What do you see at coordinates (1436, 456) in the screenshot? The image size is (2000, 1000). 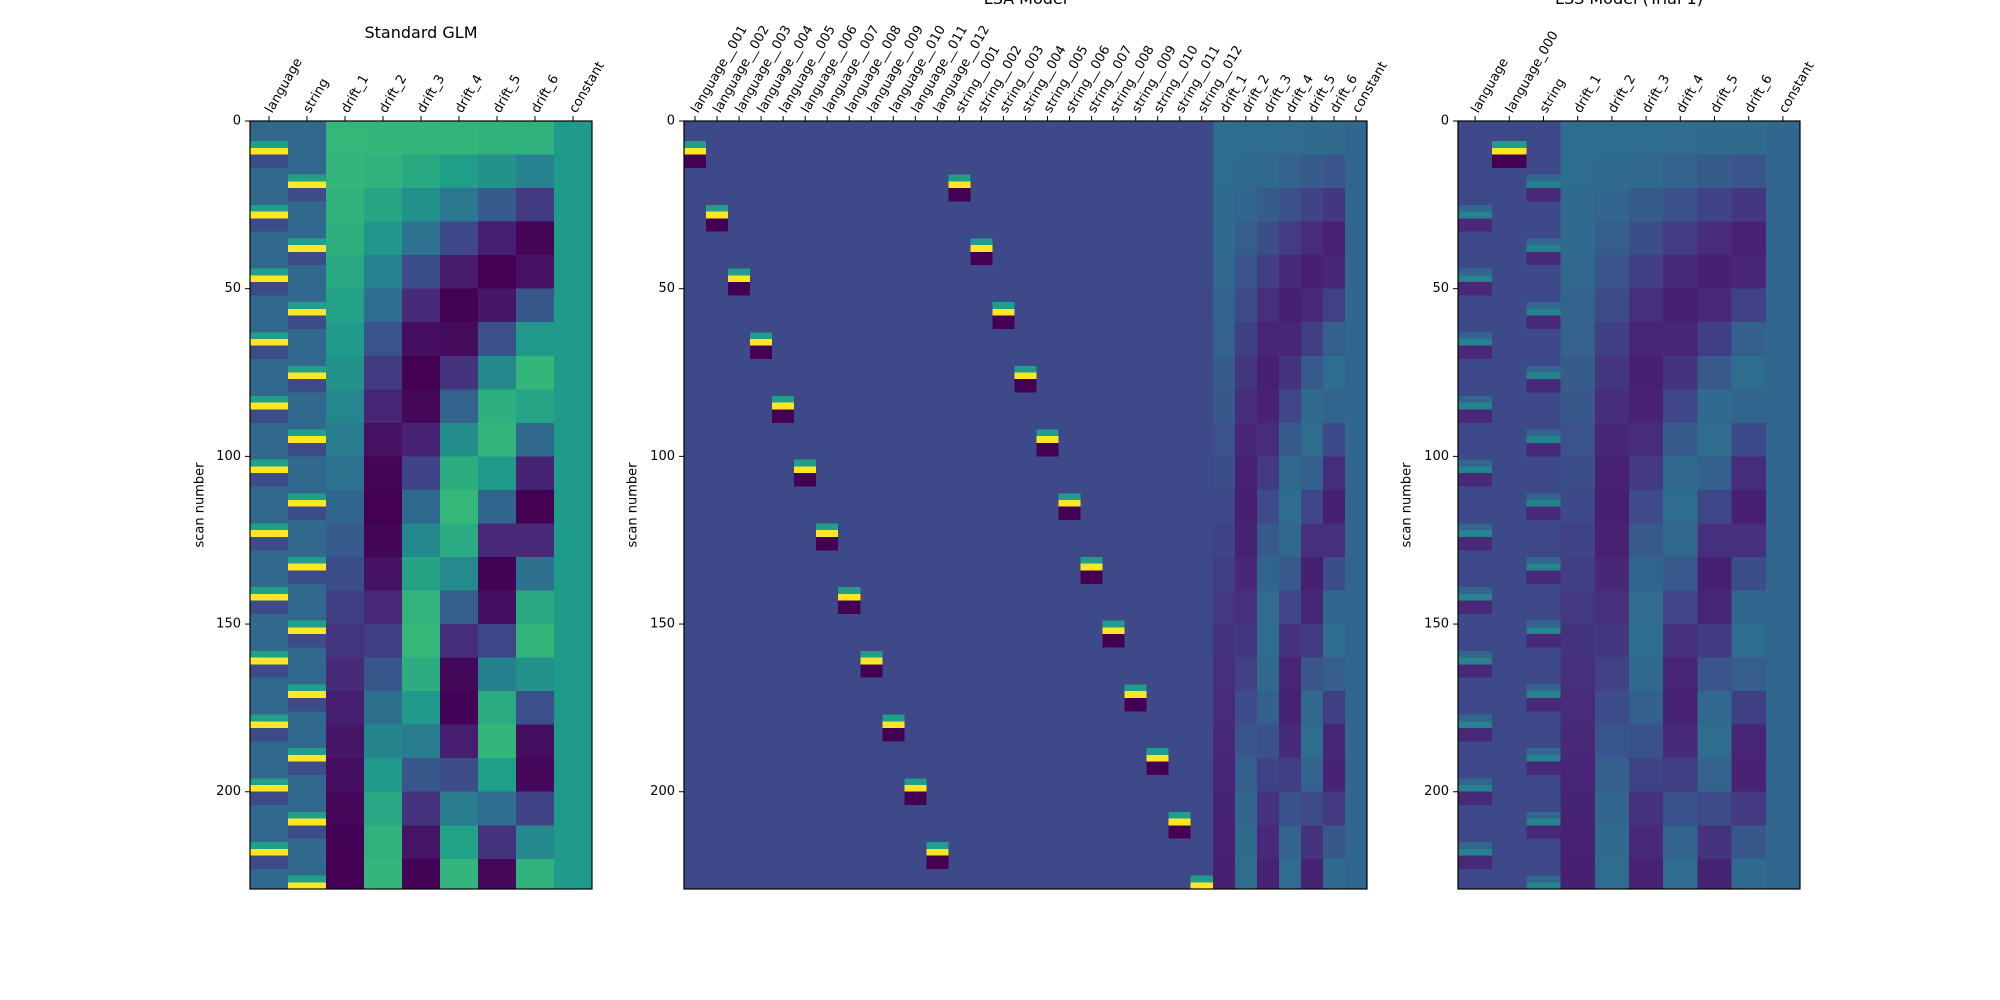 I see `y-tick-label: 100` at bounding box center [1436, 456].